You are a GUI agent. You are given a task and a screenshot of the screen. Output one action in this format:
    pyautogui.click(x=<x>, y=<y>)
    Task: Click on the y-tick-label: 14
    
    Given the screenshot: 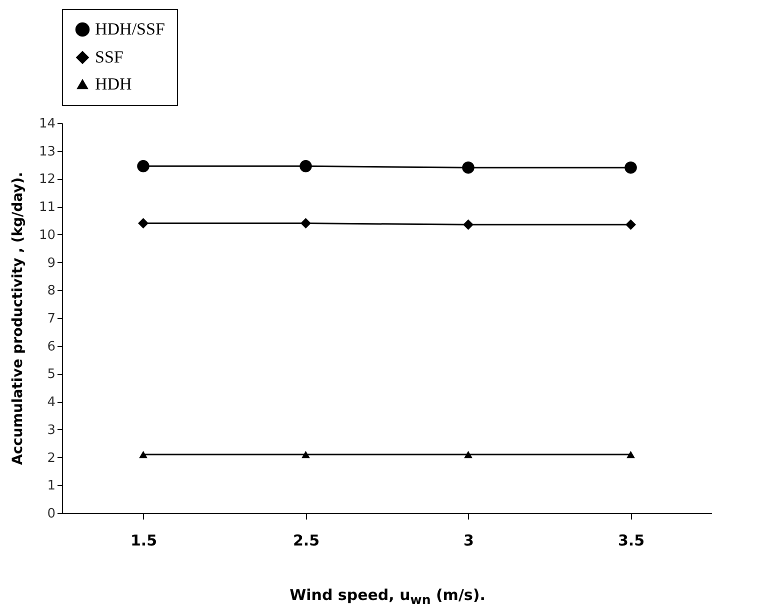 What is the action you would take?
    pyautogui.click(x=47, y=124)
    